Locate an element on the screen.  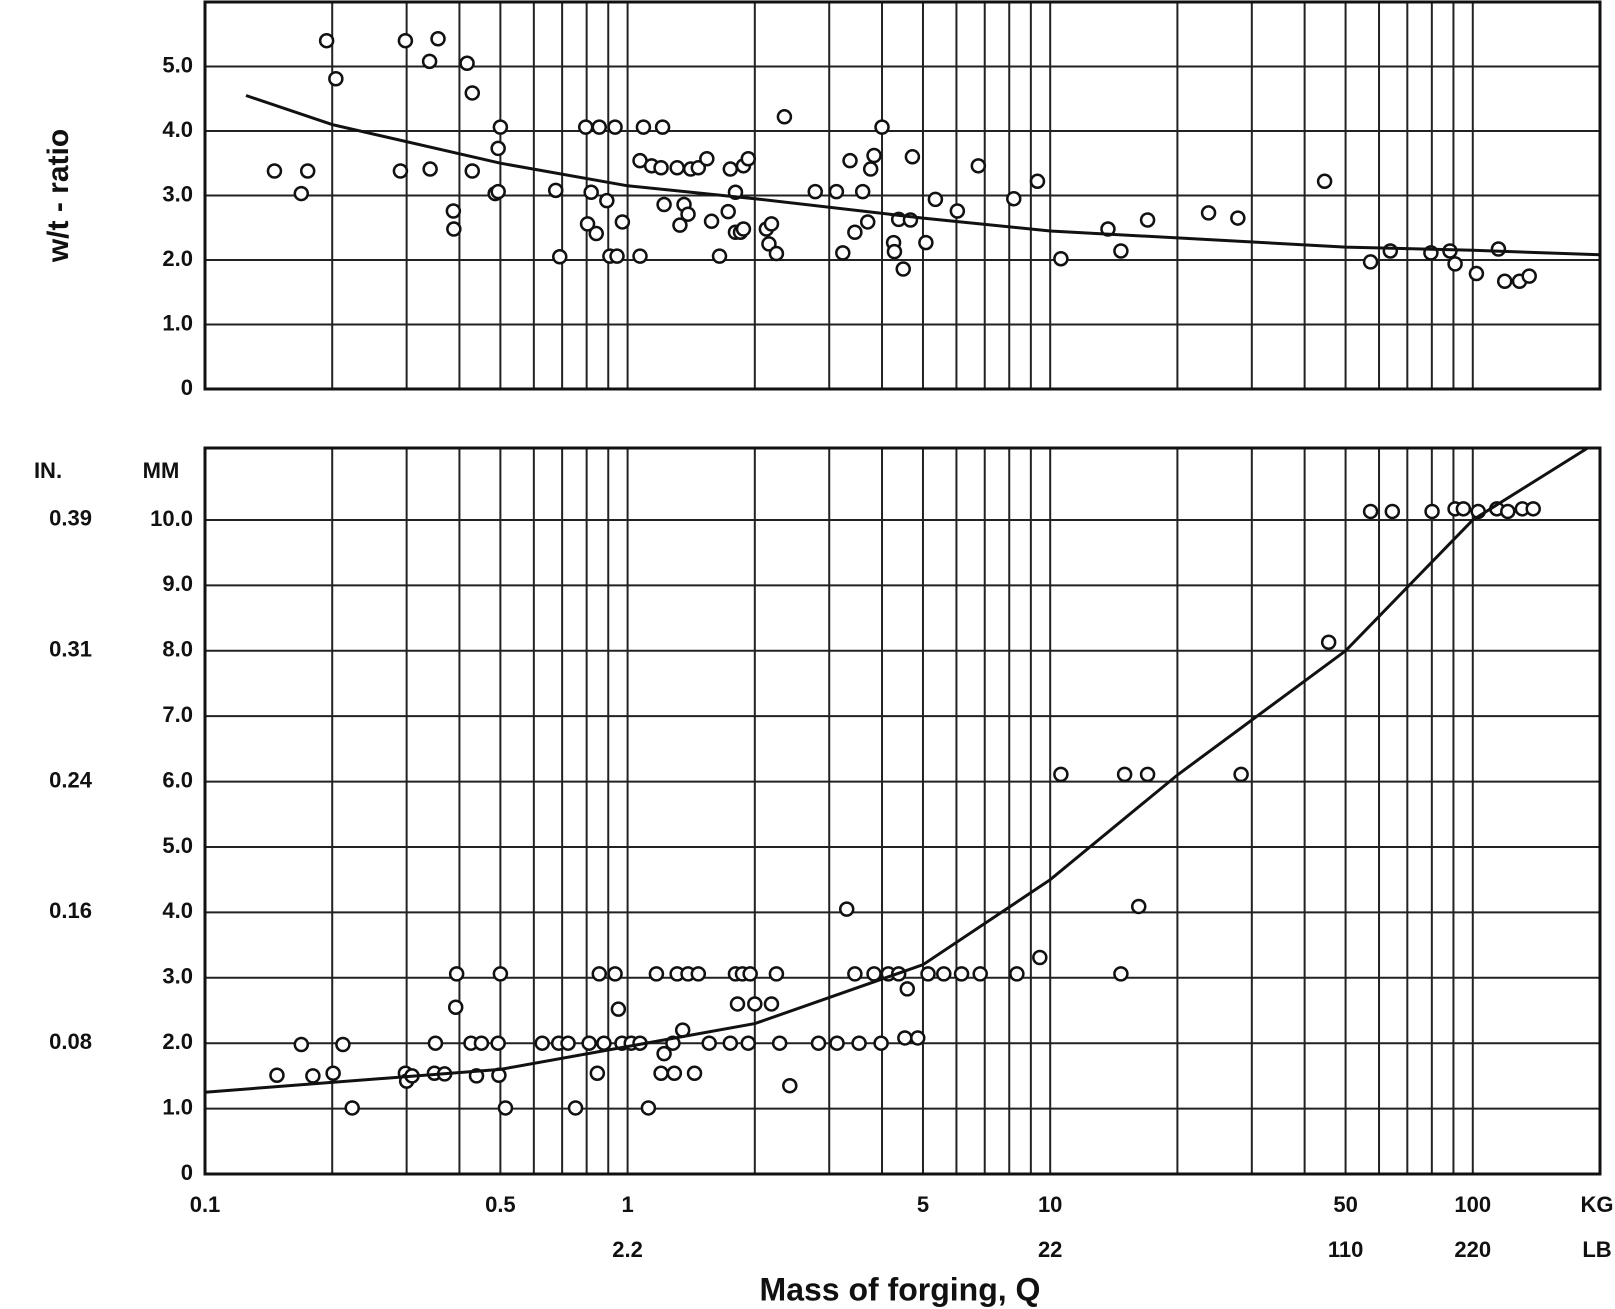
y-tick-label: 10.0 is located at coordinates (171, 518).